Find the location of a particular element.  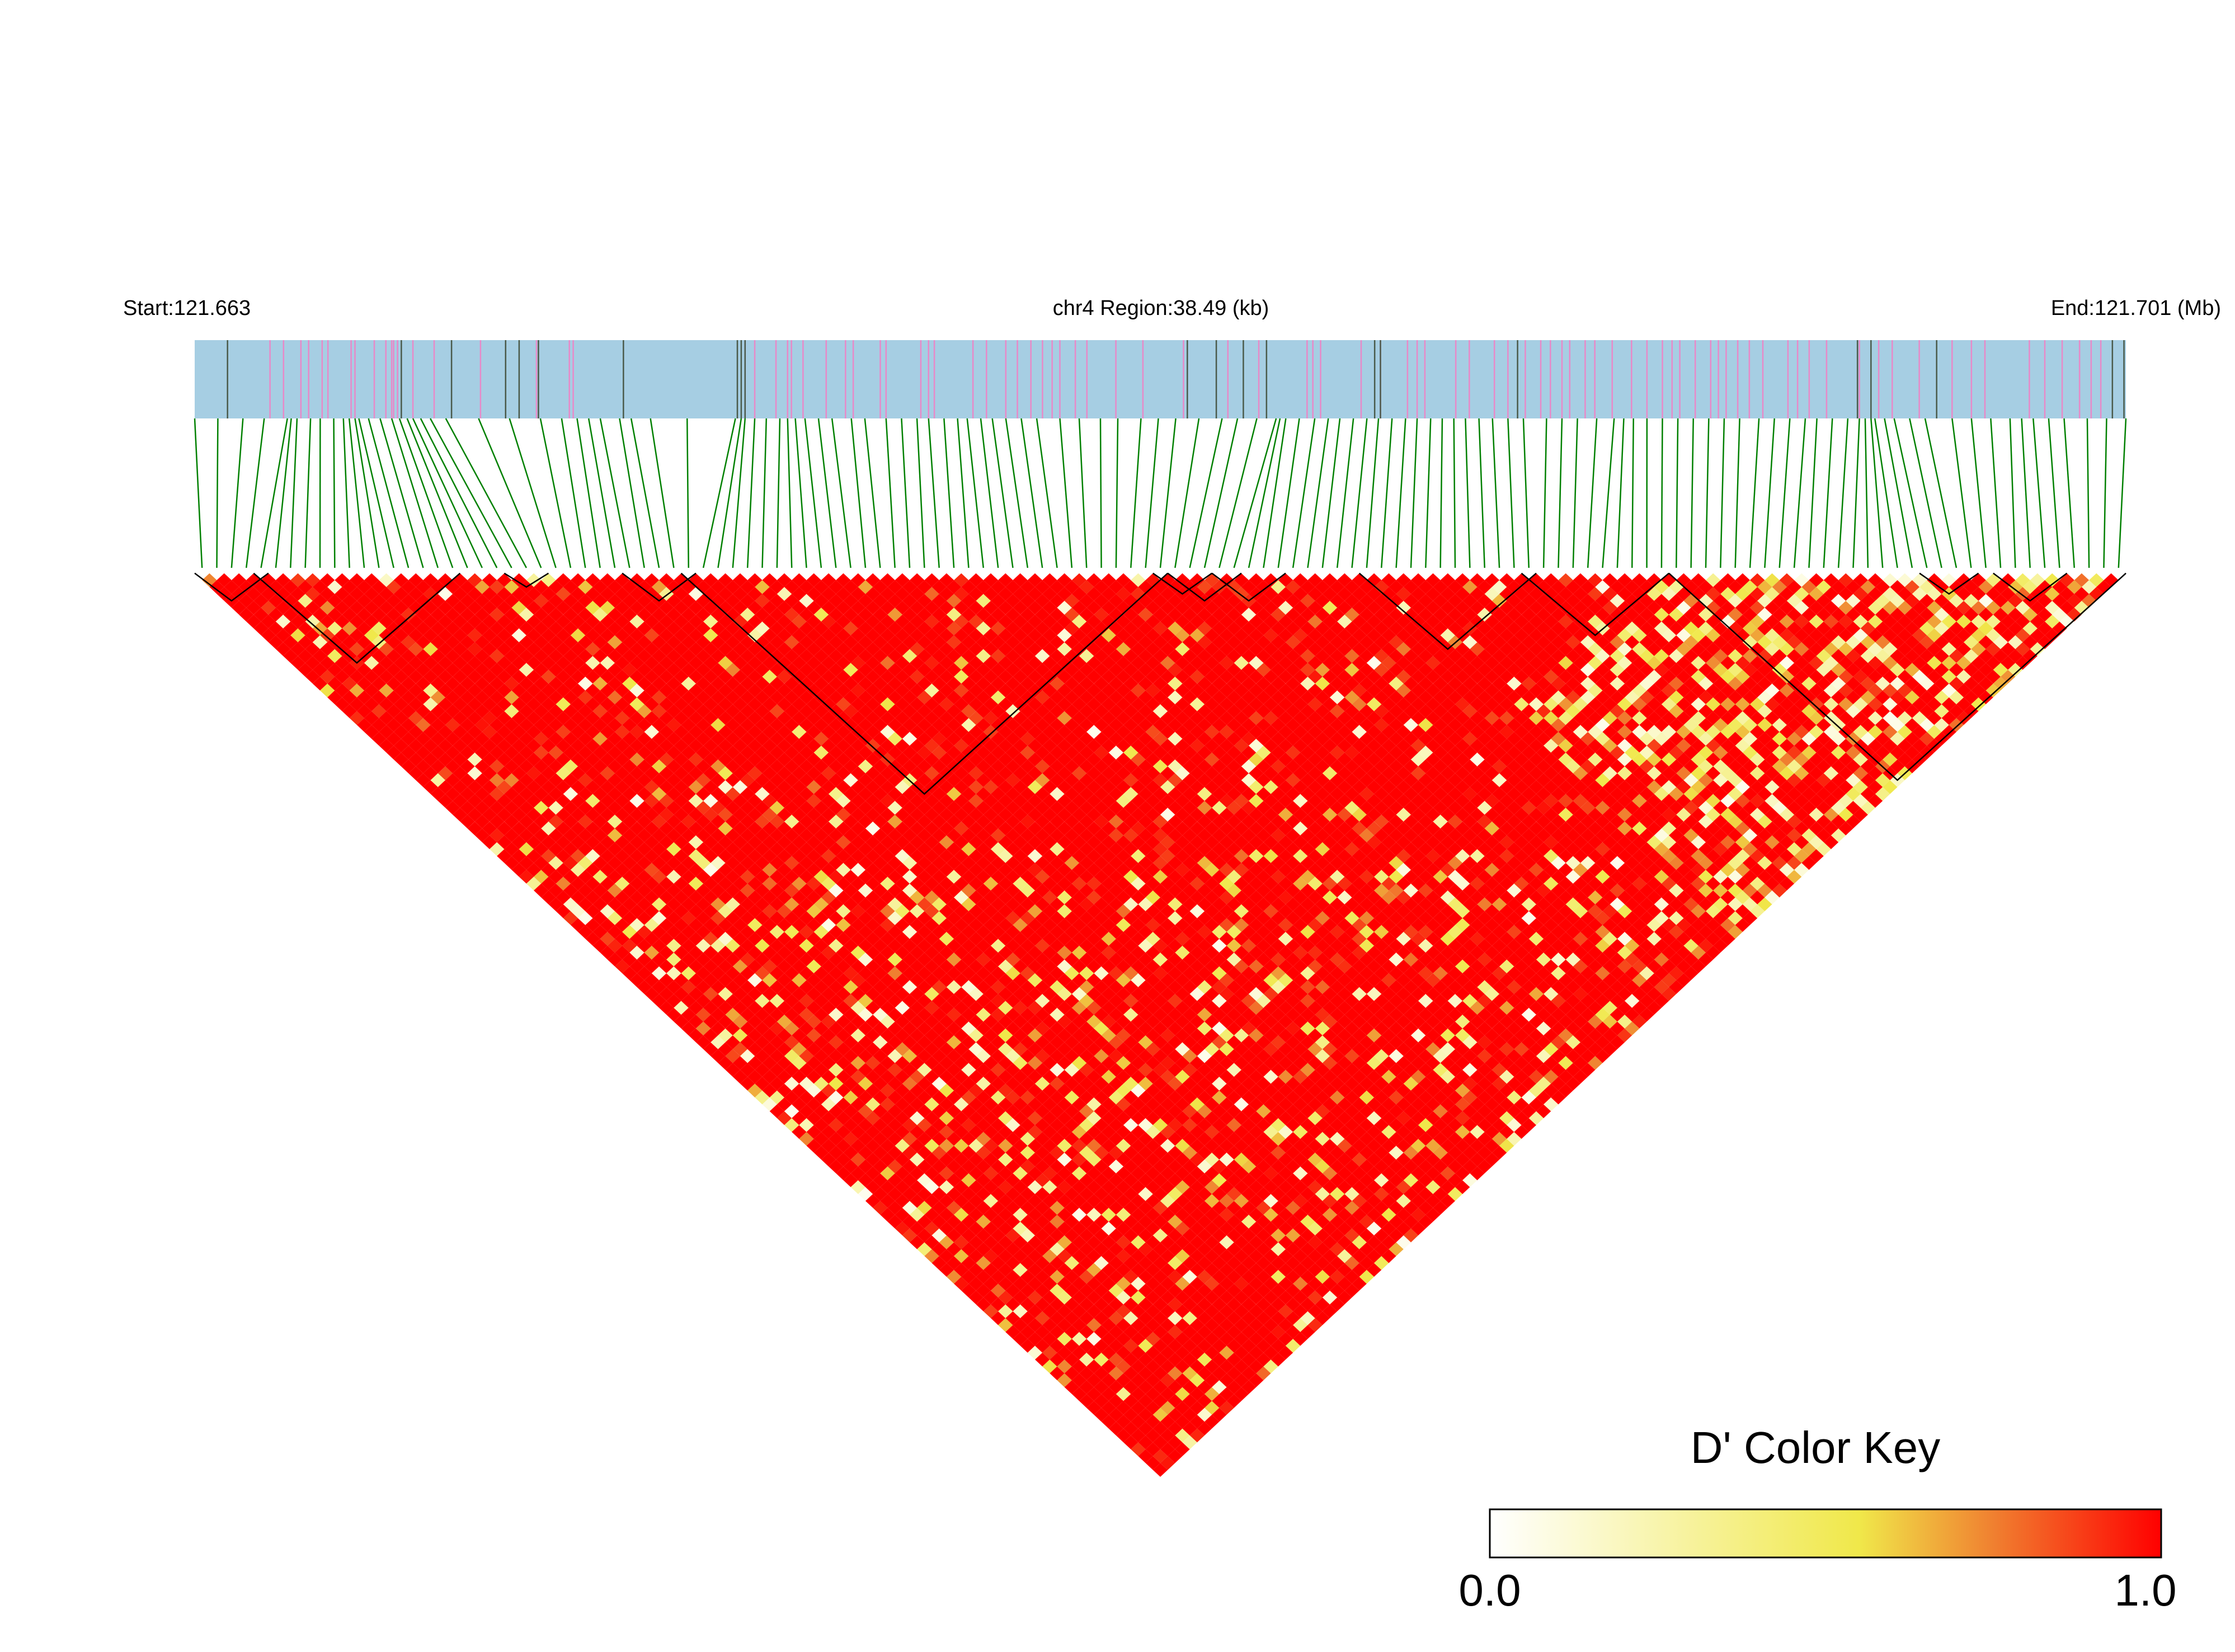

gene-track-bar is located at coordinates (1160, 379).